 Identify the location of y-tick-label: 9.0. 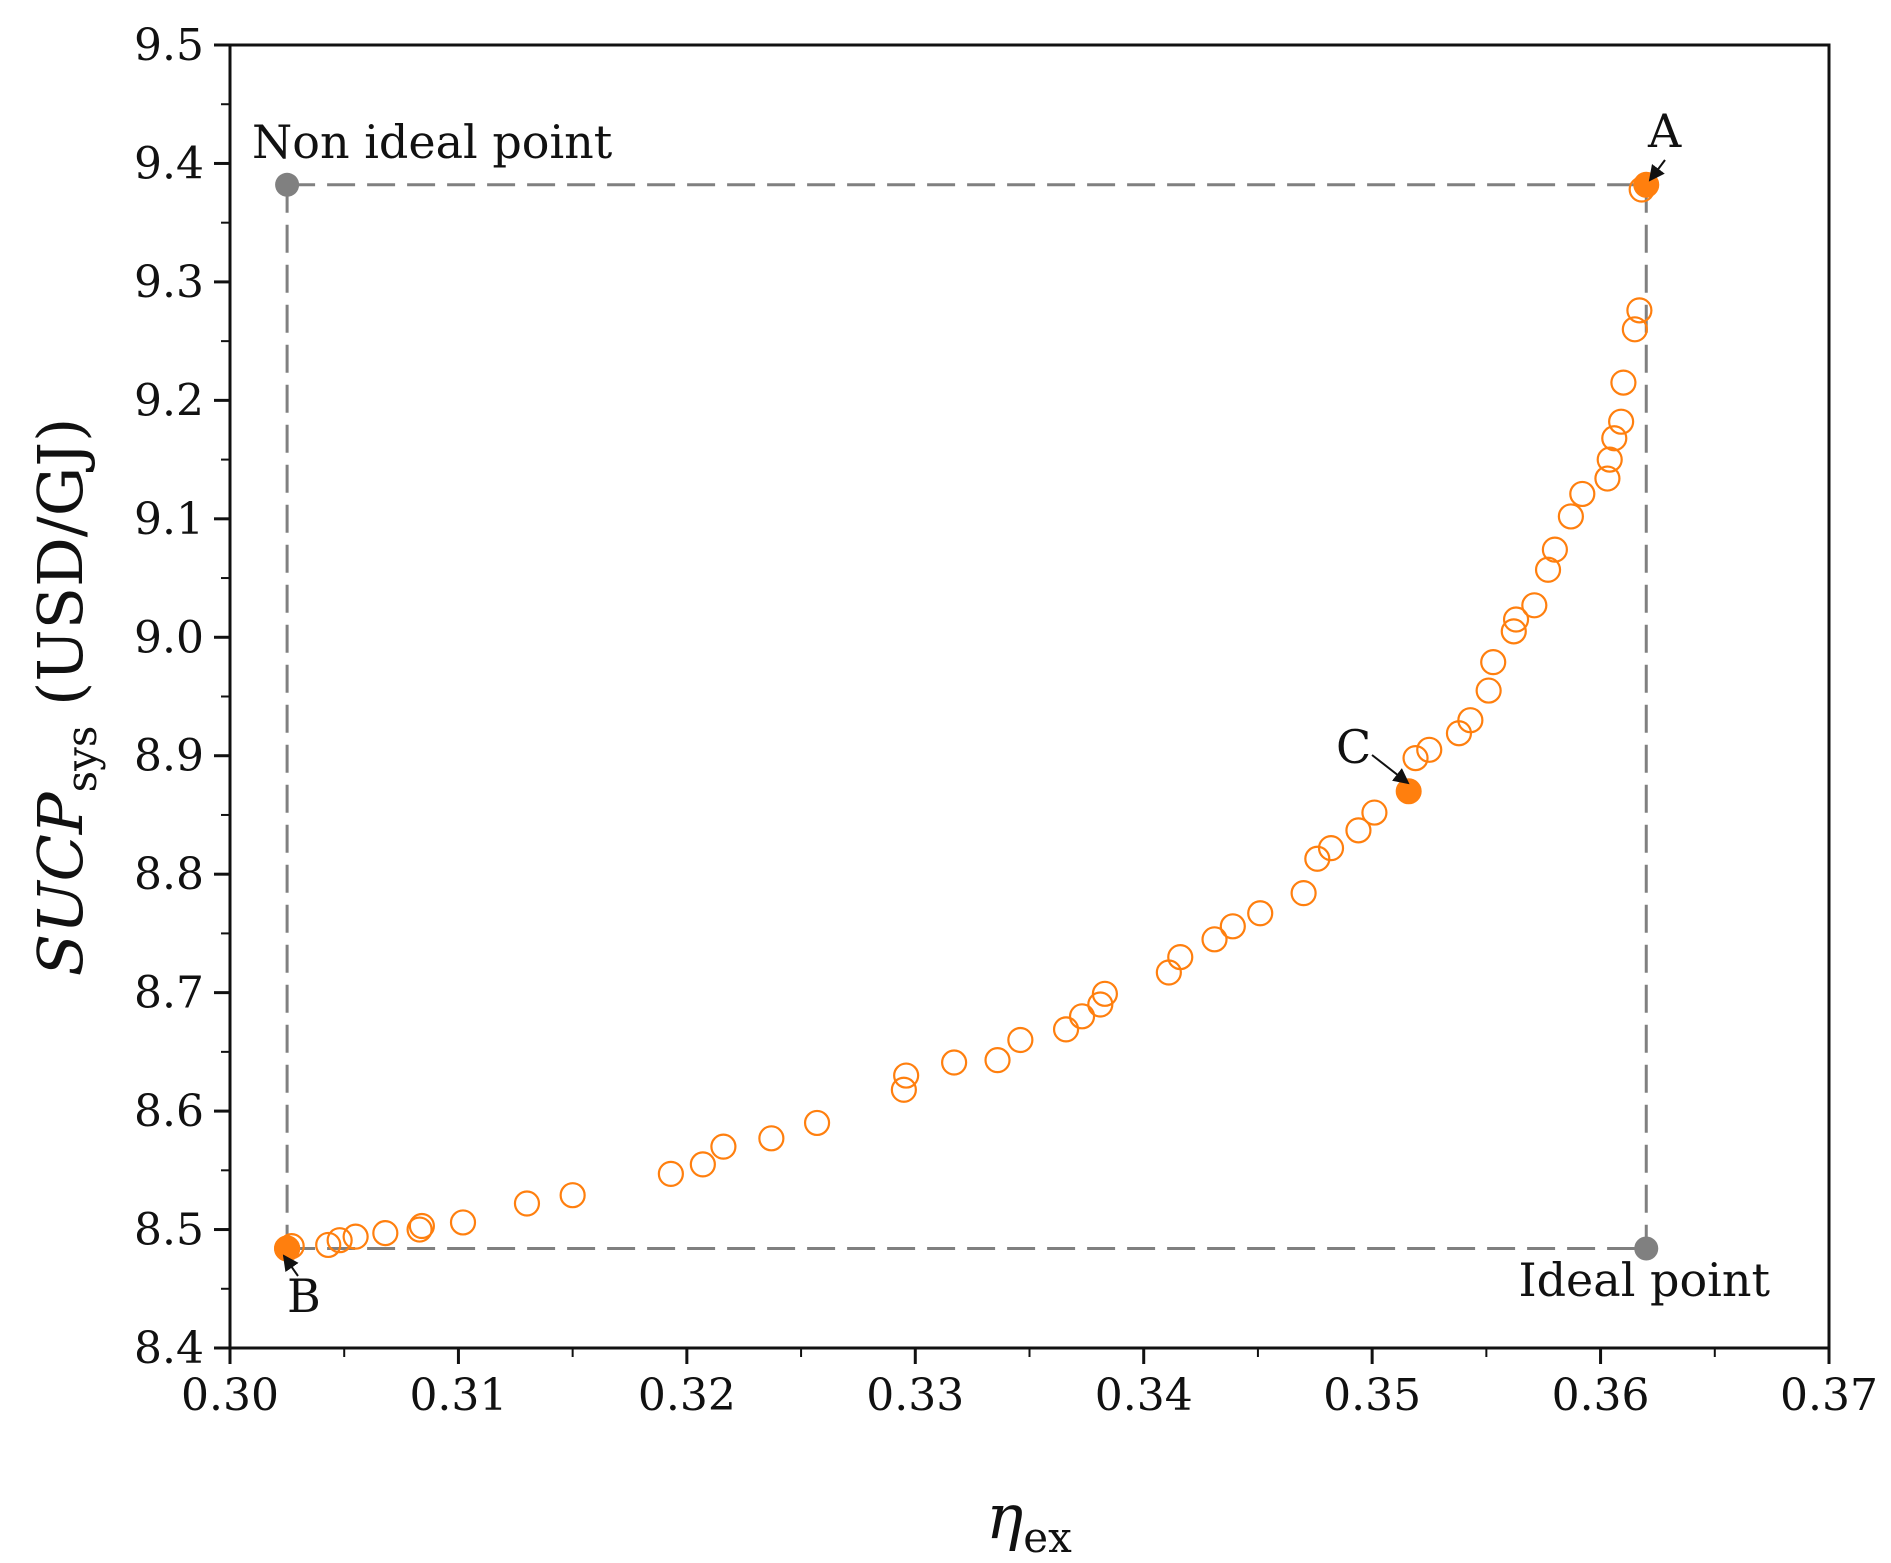
(169, 637).